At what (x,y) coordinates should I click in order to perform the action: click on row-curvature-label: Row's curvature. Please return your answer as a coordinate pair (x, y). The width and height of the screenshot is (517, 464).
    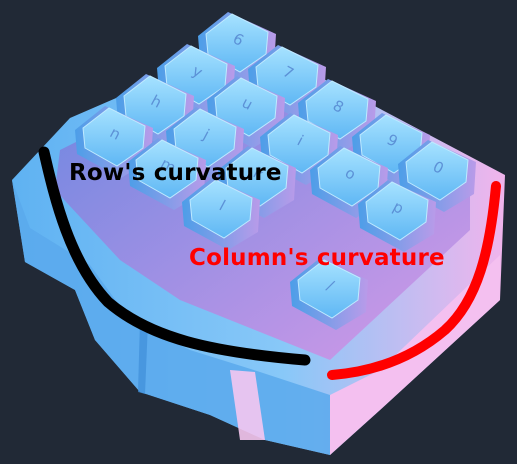
    Looking at the image, I should click on (175, 173).